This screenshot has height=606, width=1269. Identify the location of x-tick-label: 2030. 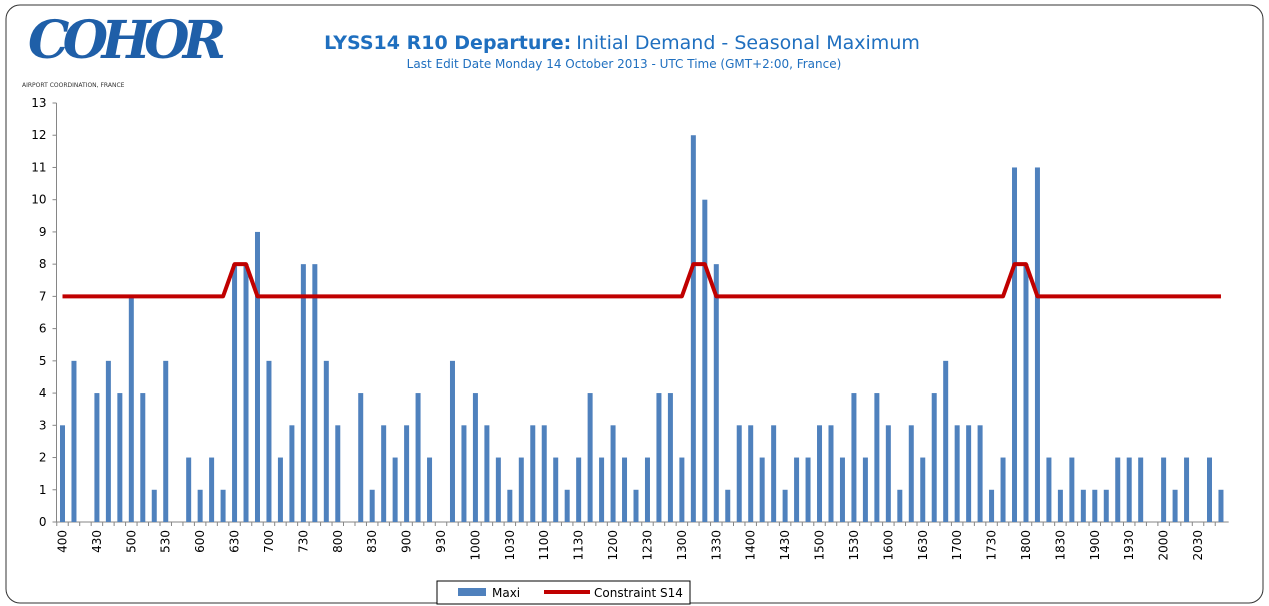
(1198, 545).